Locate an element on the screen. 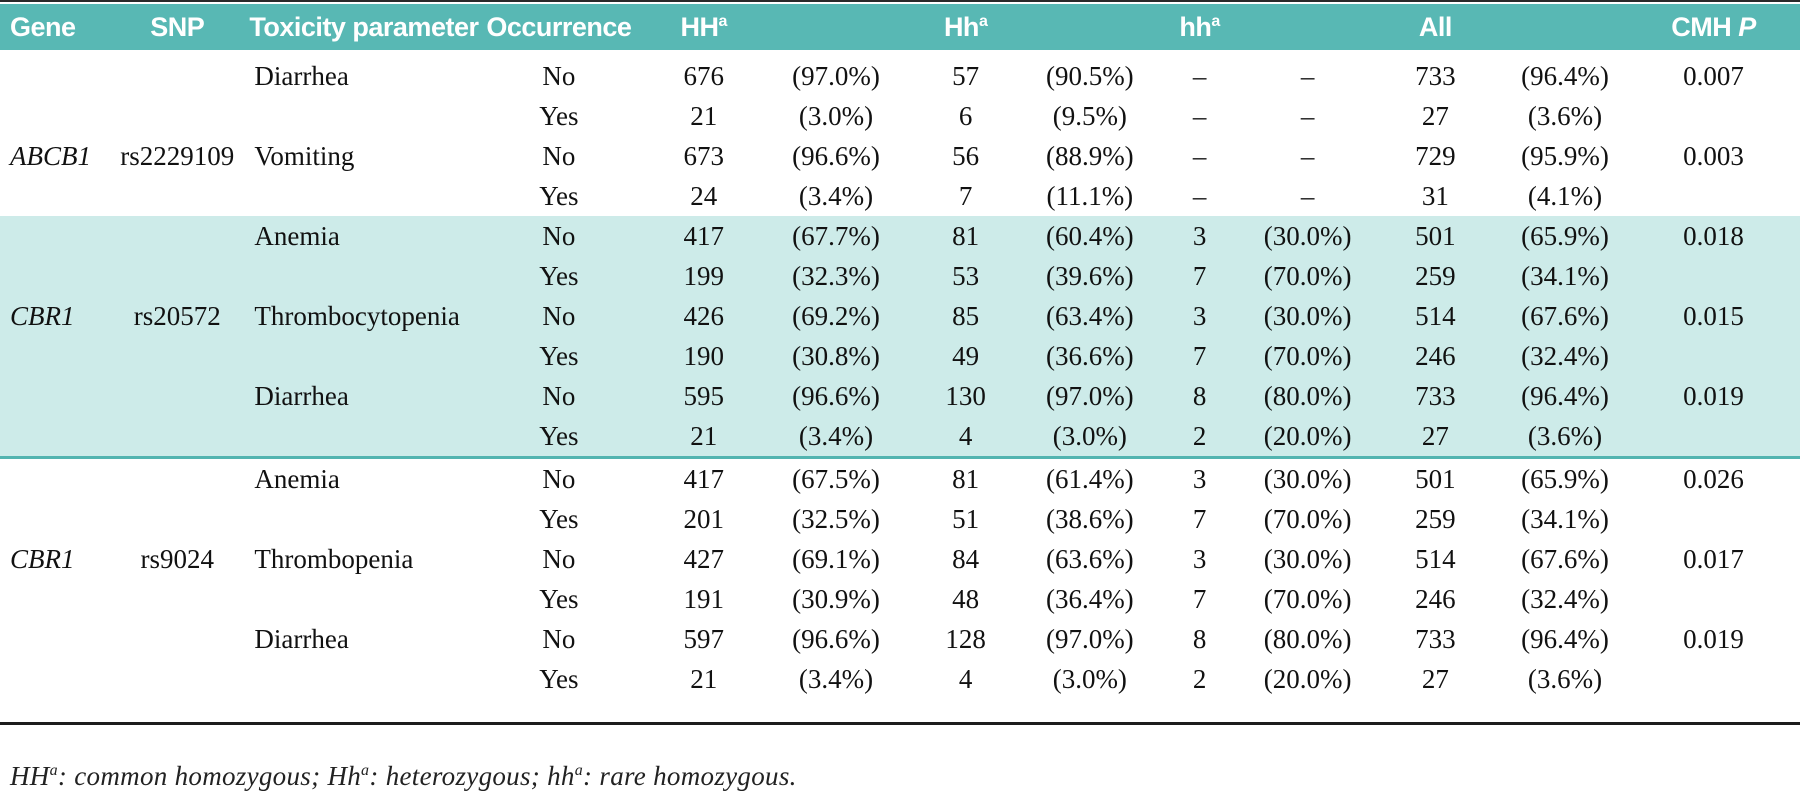  cell-Hh_pct: (39.6%) is located at coordinates (1089, 275).